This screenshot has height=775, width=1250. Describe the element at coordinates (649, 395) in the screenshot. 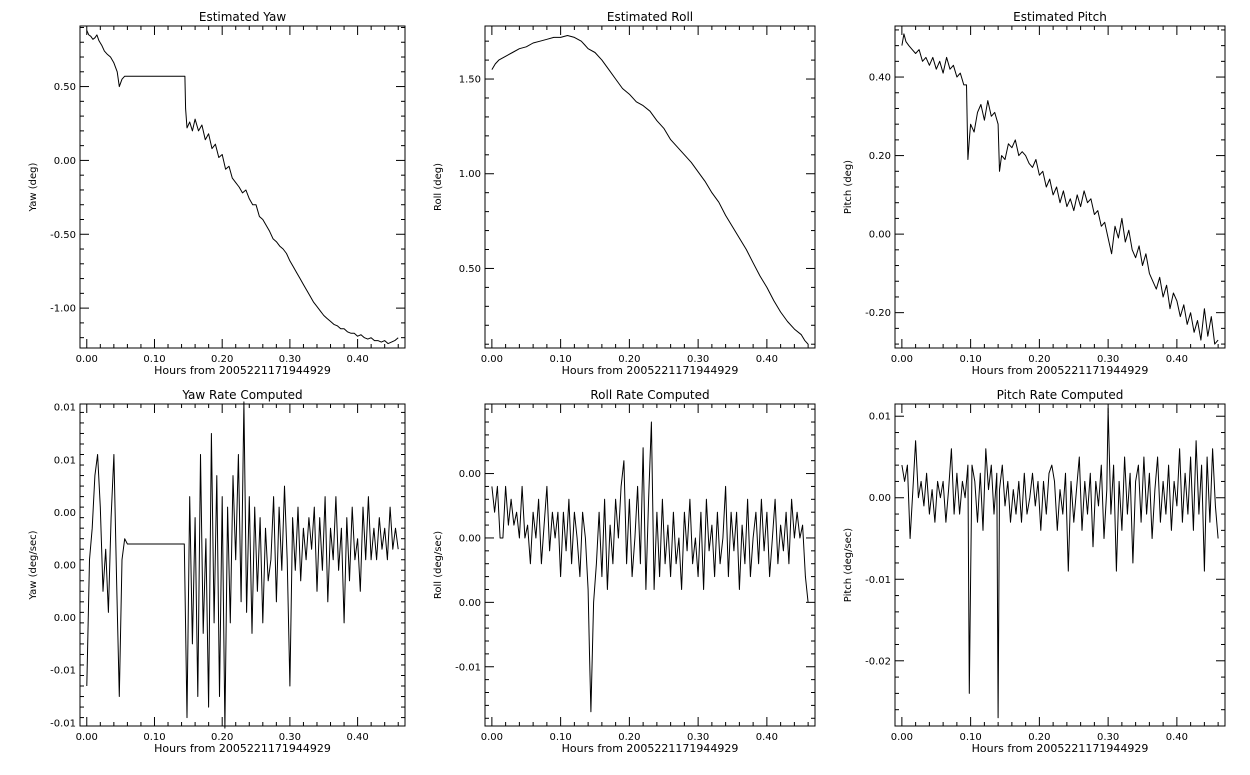

I see `chart-title-roll-rate: Roll Rate Computed` at that location.